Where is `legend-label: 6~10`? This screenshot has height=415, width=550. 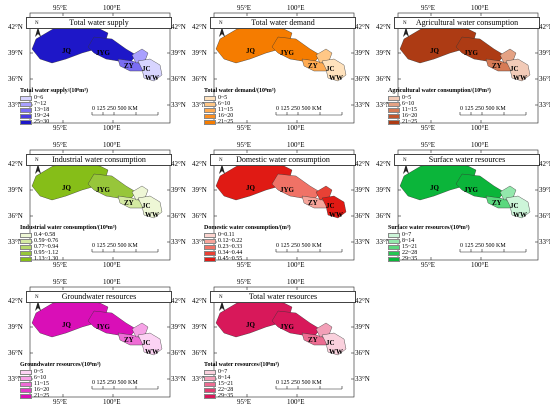 legend-label: 6~10 is located at coordinates (224, 104).